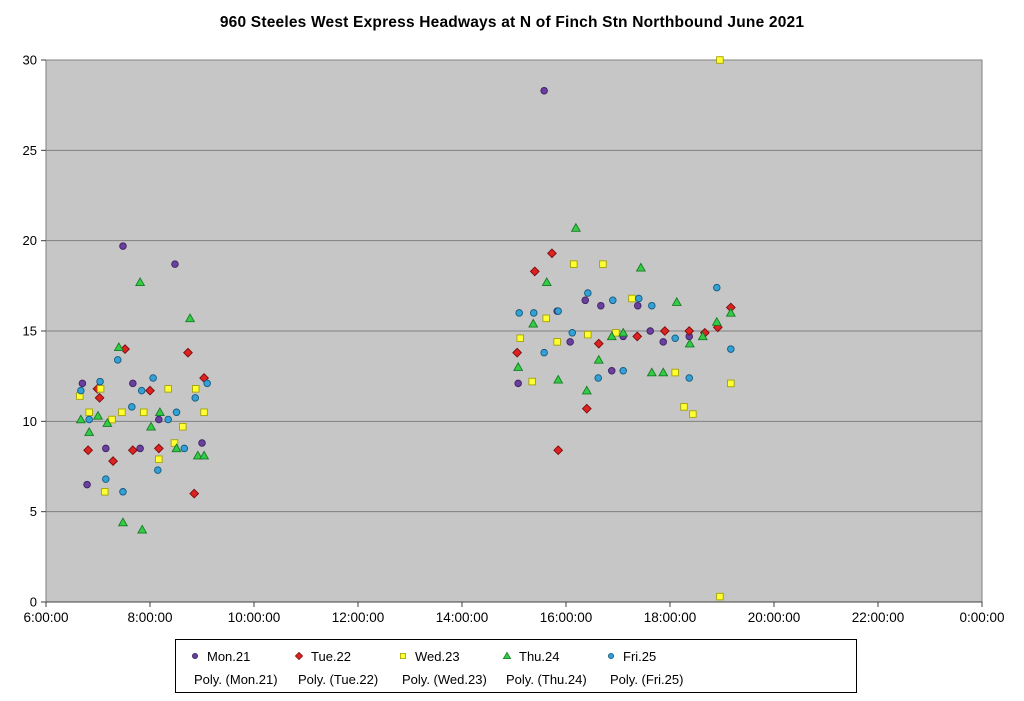  What do you see at coordinates (30, 240) in the screenshot?
I see `y-tick-label-20: 20` at bounding box center [30, 240].